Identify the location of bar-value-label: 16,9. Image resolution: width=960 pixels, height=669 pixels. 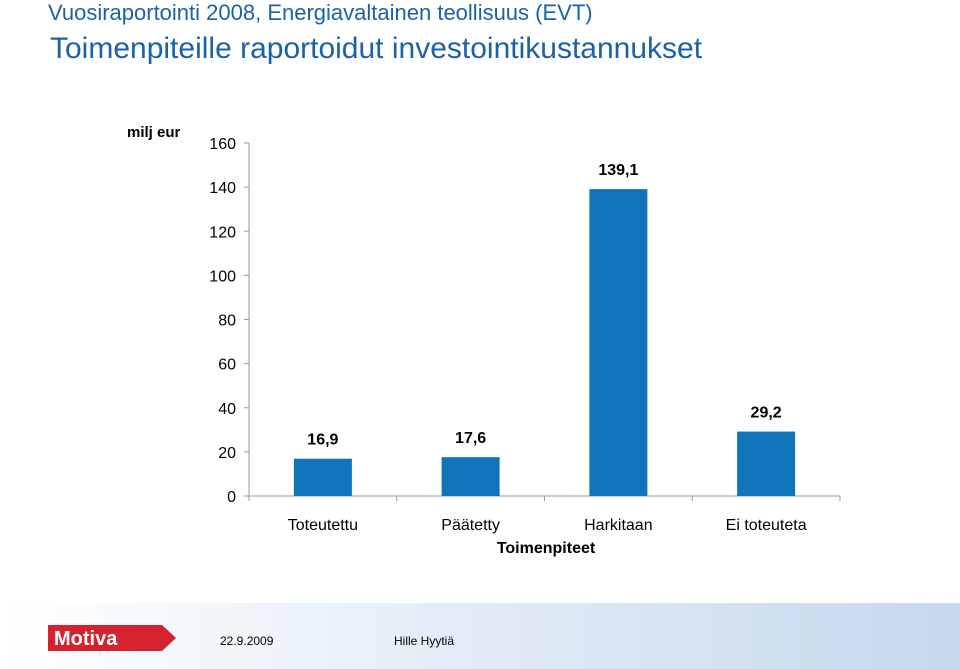
(322, 440).